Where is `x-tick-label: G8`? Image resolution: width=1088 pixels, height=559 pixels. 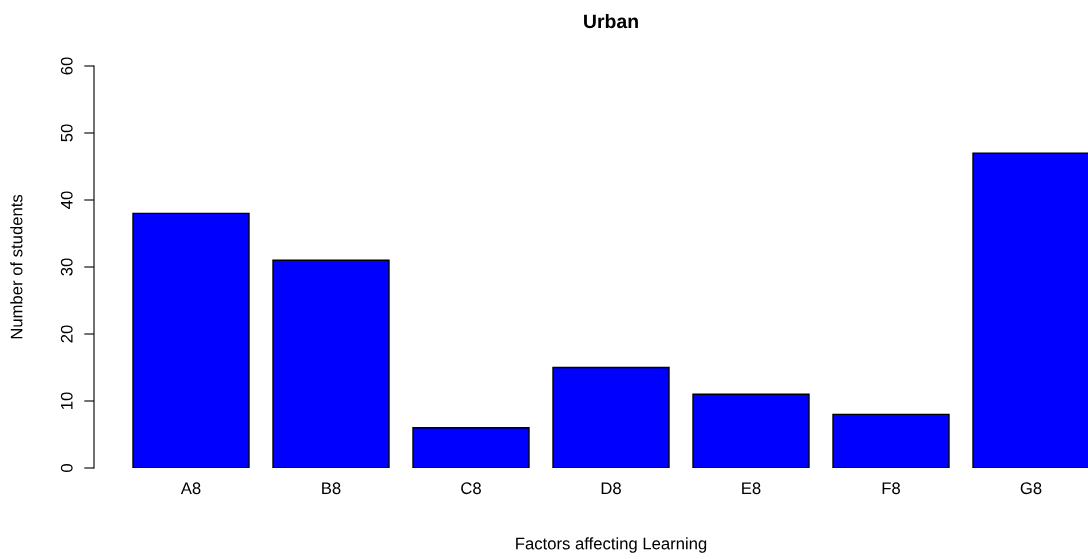 x-tick-label: G8 is located at coordinates (1031, 488).